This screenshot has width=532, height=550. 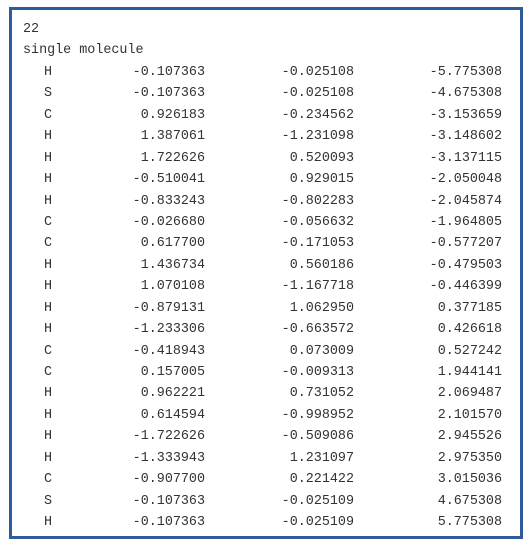 What do you see at coordinates (172, 244) in the screenshot?
I see `atom-x-coordinate: 0.617700` at bounding box center [172, 244].